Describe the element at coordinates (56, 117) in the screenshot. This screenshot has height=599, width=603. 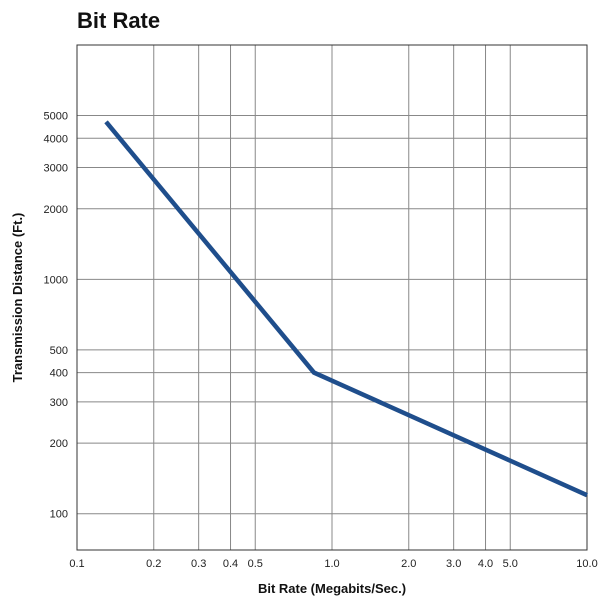
I see `y-tick-label: 5000` at that location.